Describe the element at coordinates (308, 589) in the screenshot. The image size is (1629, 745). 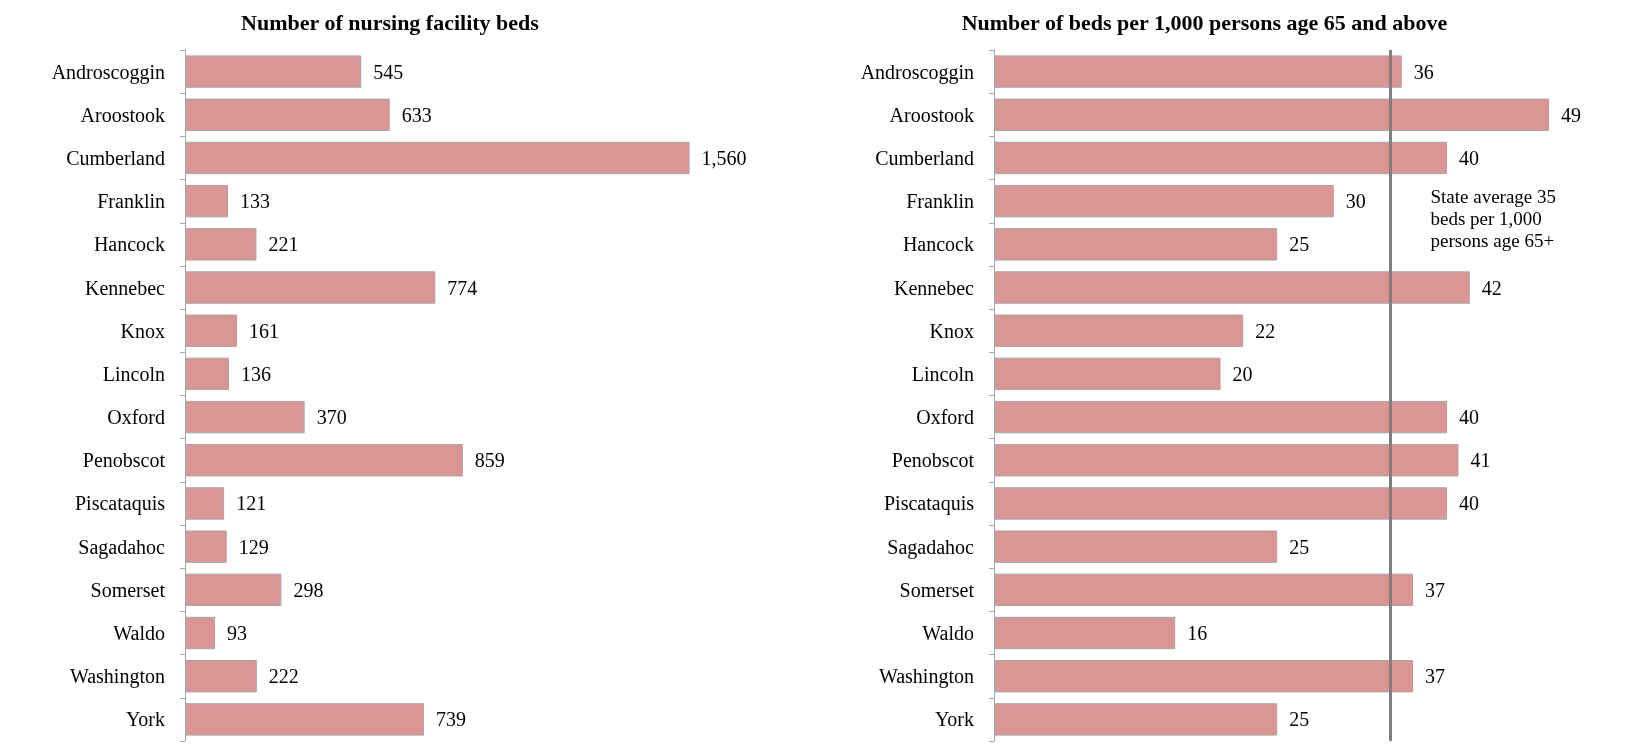
I see `data-label: 298` at that location.